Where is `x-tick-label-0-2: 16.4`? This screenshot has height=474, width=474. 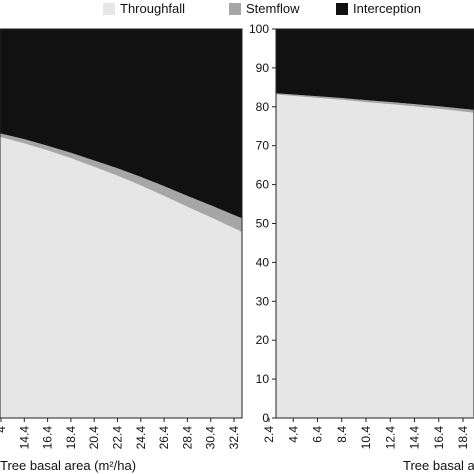 x-tick-label-0-2: 16.4 is located at coordinates (48, 438).